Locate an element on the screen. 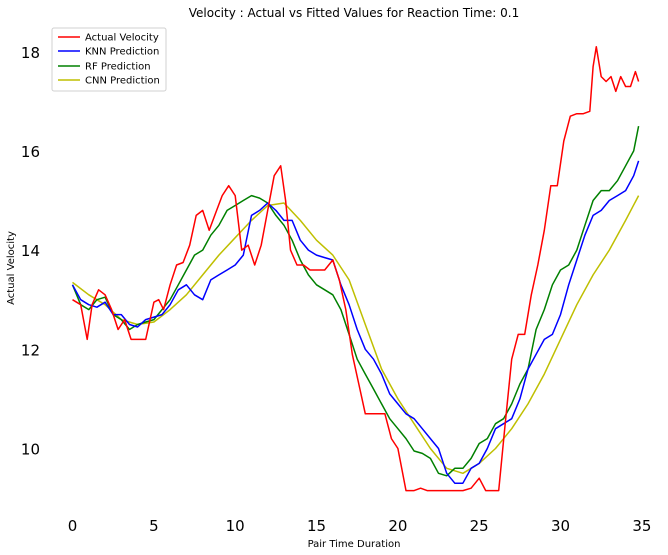 This screenshot has height=555, width=668. y-tick-label: 14 is located at coordinates (30, 251).